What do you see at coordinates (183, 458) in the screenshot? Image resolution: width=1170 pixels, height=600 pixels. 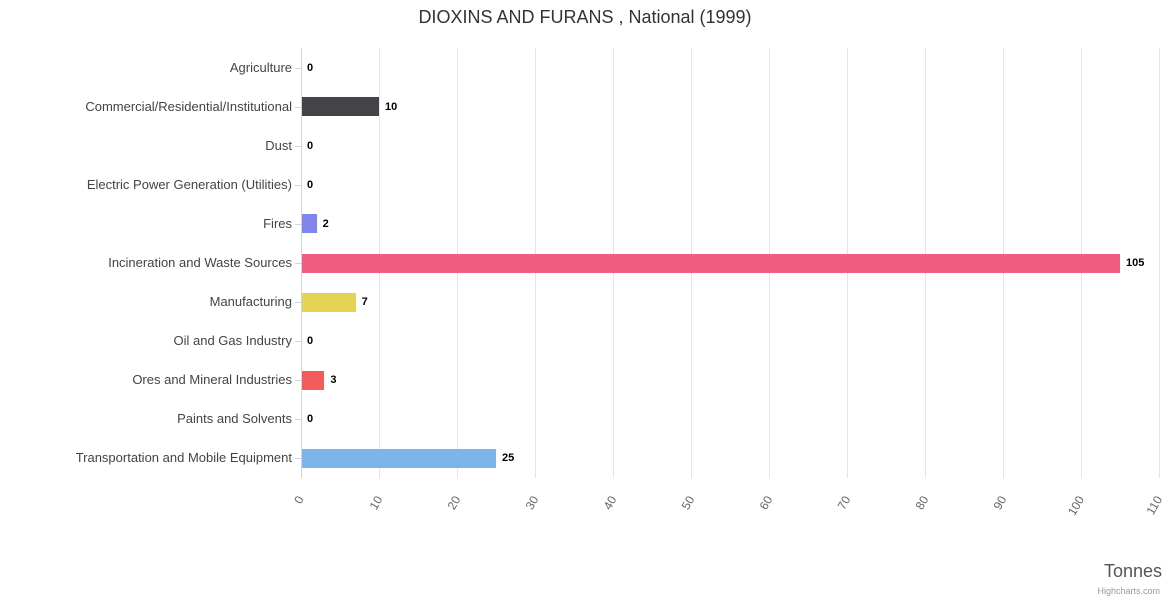 I see `category-label: Transportation and Mobile Equipment` at bounding box center [183, 458].